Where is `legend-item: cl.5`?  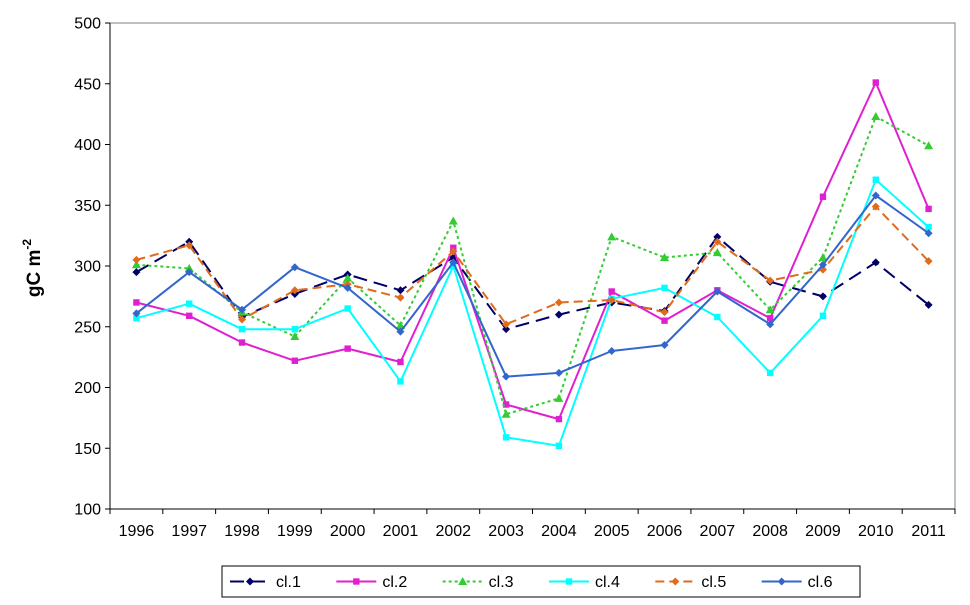
legend-item: cl.5 is located at coordinates (690, 582).